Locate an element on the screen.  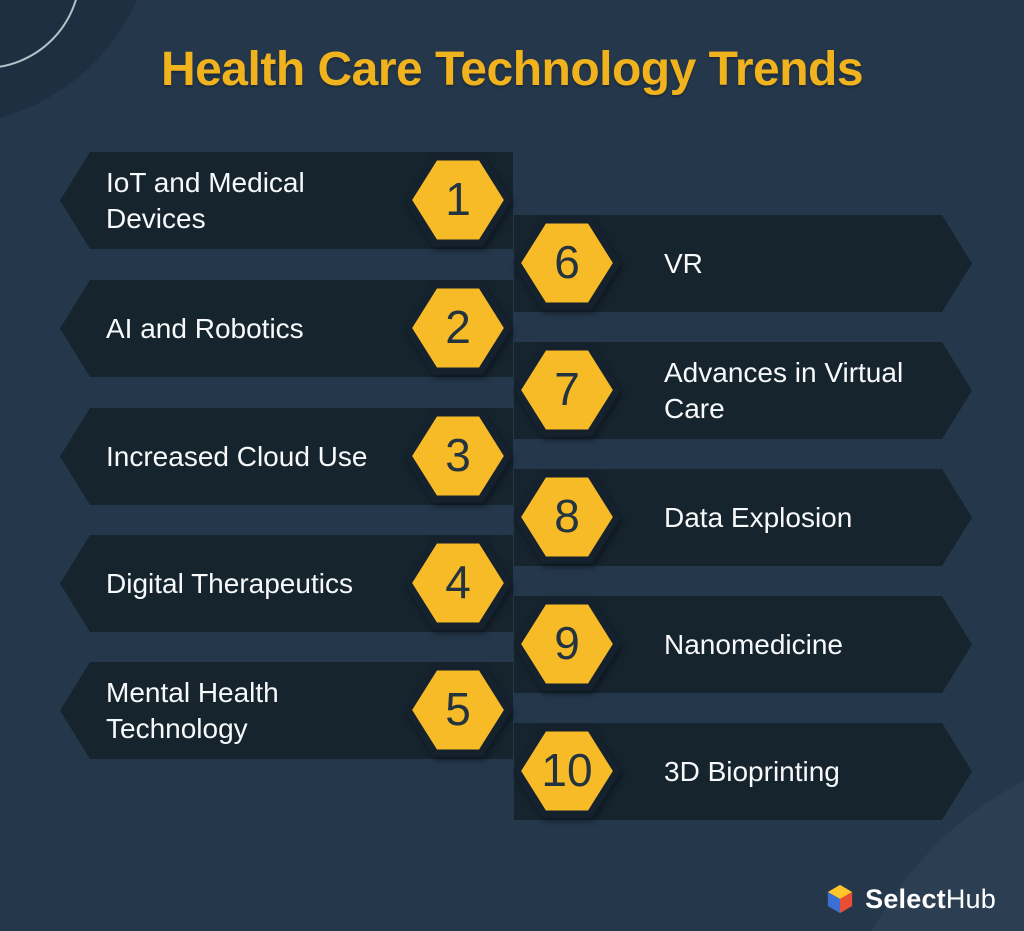
logo-text-bold: Select is located at coordinates (905, 898).